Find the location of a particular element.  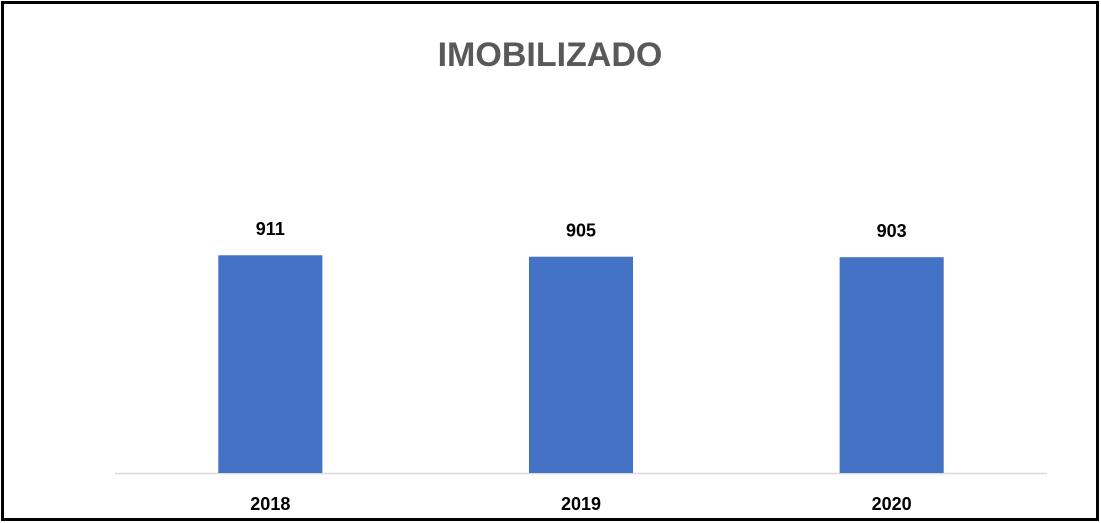

data-label: 905 is located at coordinates (581, 230).